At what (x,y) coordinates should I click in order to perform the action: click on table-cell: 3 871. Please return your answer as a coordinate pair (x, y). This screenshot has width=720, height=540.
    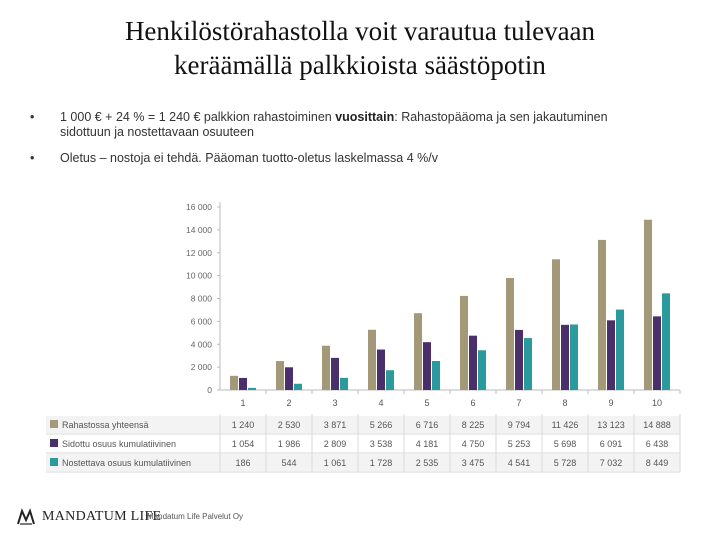
    Looking at the image, I should click on (335, 425).